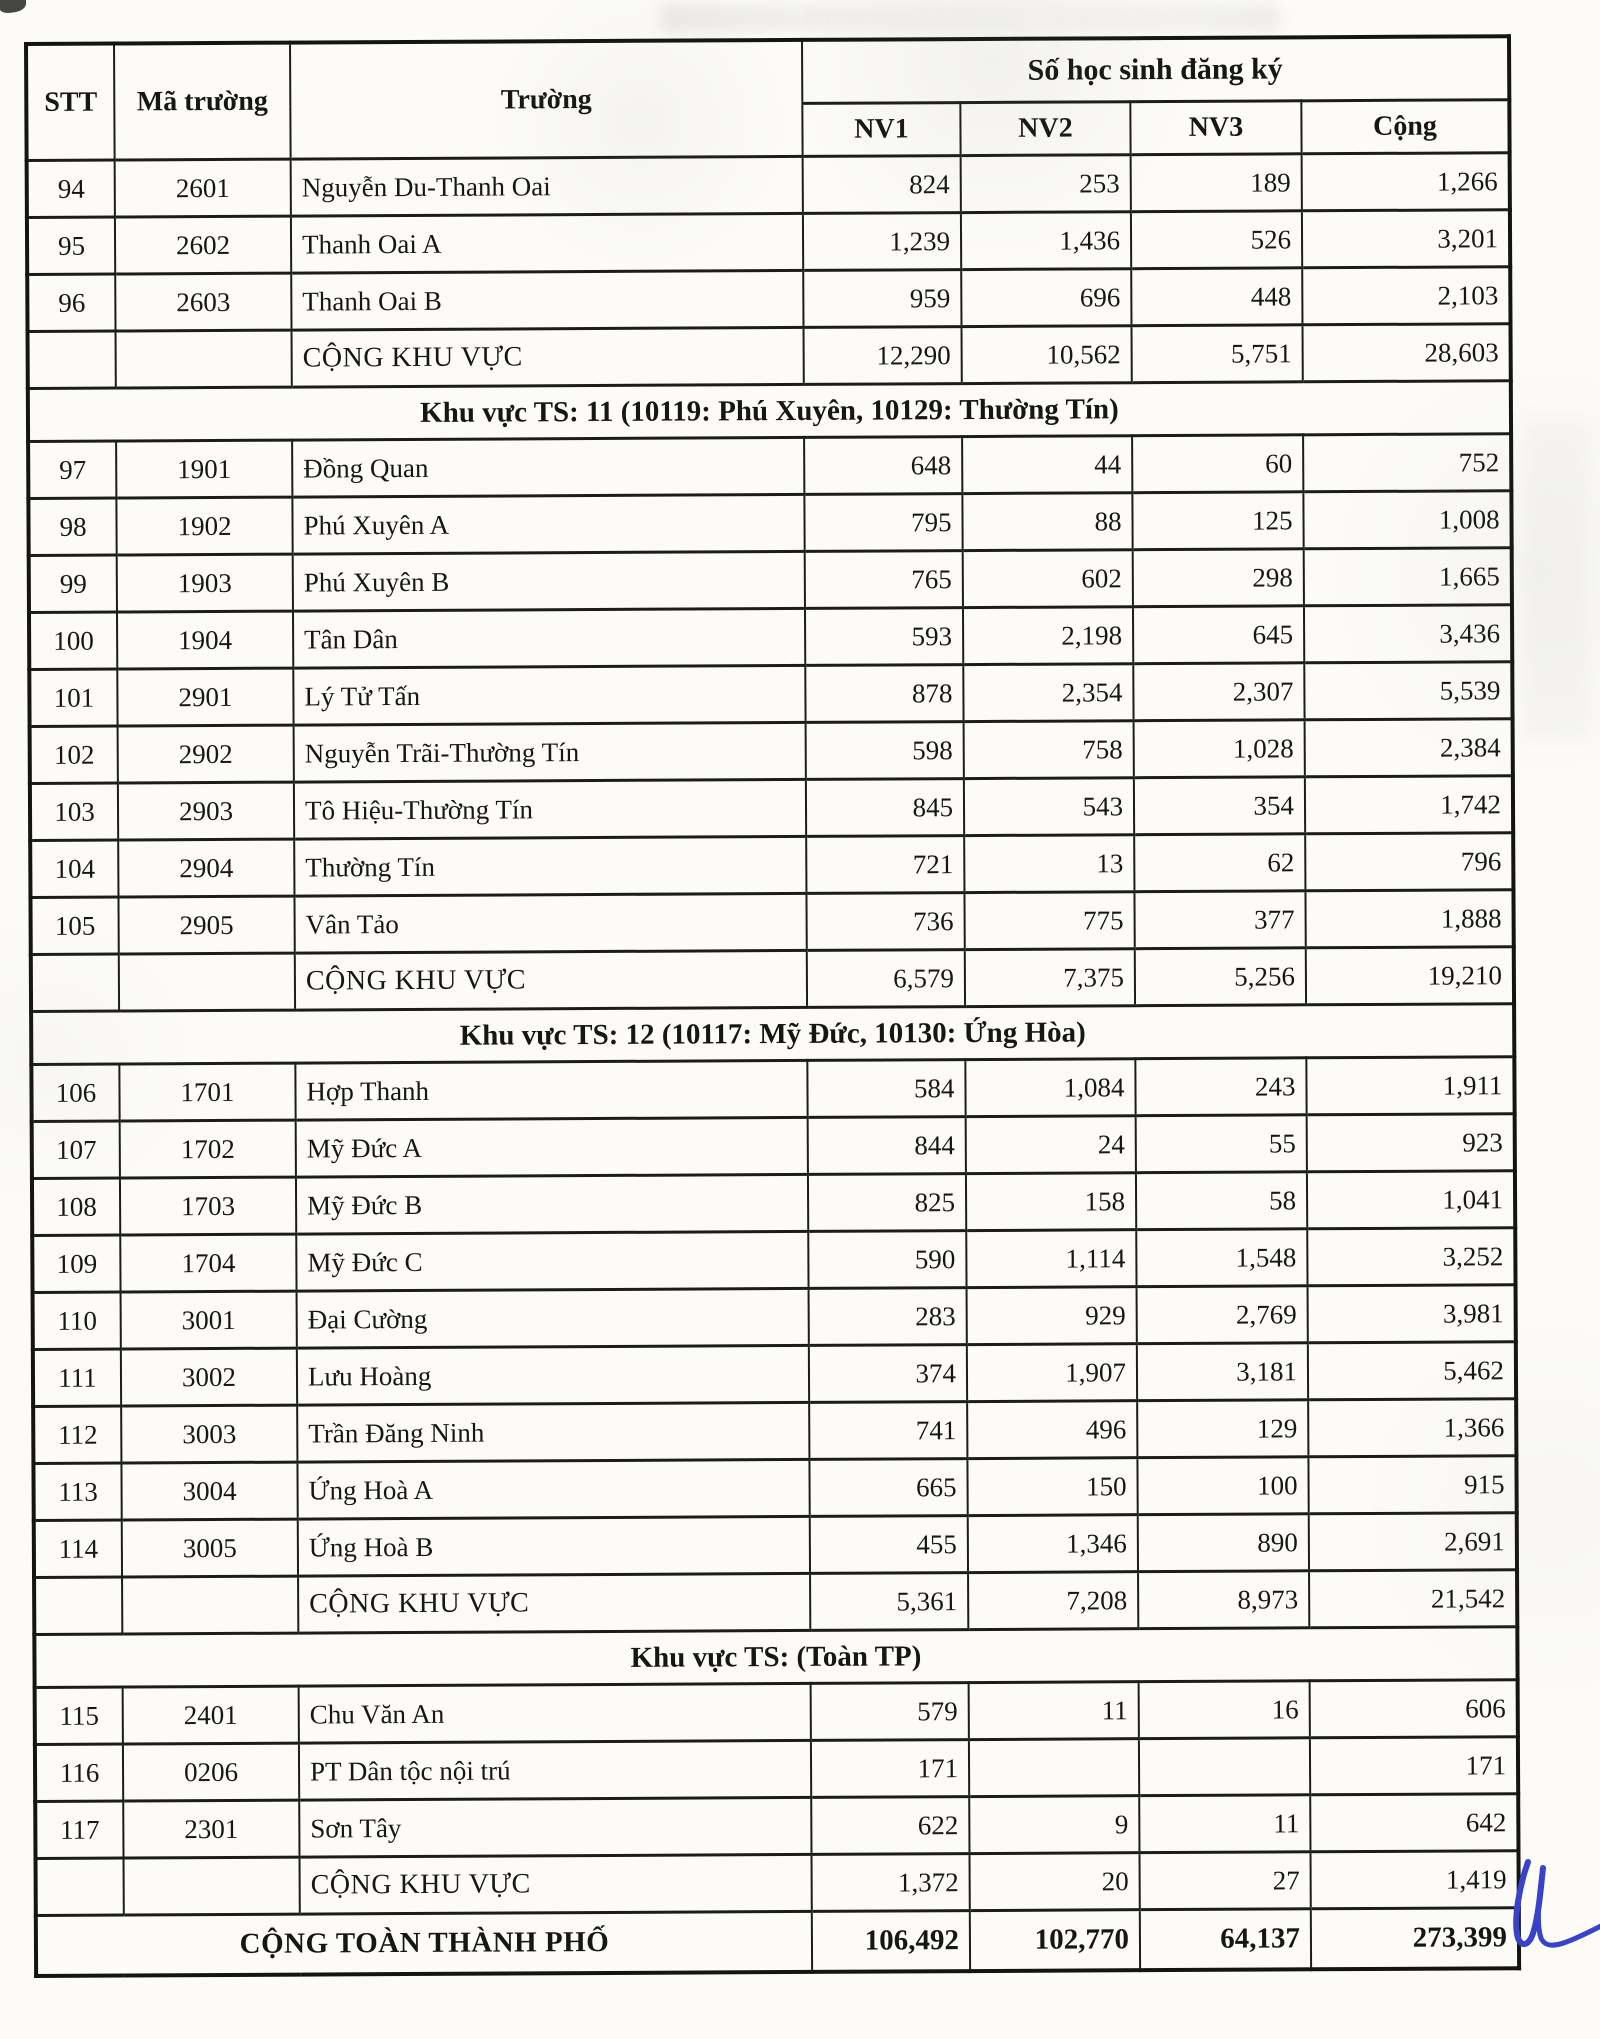 This screenshot has width=1600, height=2039. Describe the element at coordinates (1216, 239) in the screenshot. I see `cell-nv3: 526` at that location.